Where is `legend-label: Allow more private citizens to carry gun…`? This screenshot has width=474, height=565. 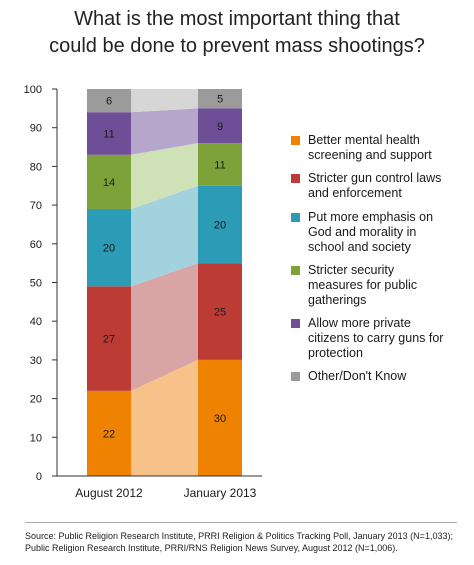
legend-label: Allow more private citizens to carry gun… is located at coordinates (376, 338).